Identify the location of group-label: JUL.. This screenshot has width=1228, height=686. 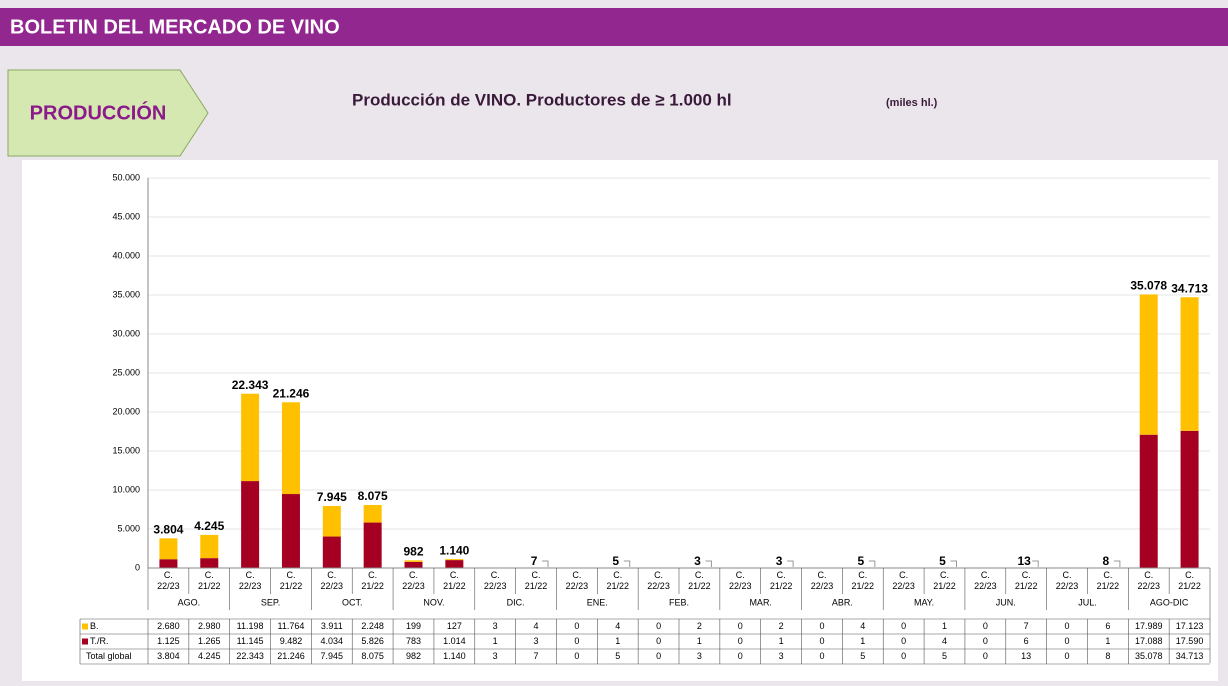
(1087, 602).